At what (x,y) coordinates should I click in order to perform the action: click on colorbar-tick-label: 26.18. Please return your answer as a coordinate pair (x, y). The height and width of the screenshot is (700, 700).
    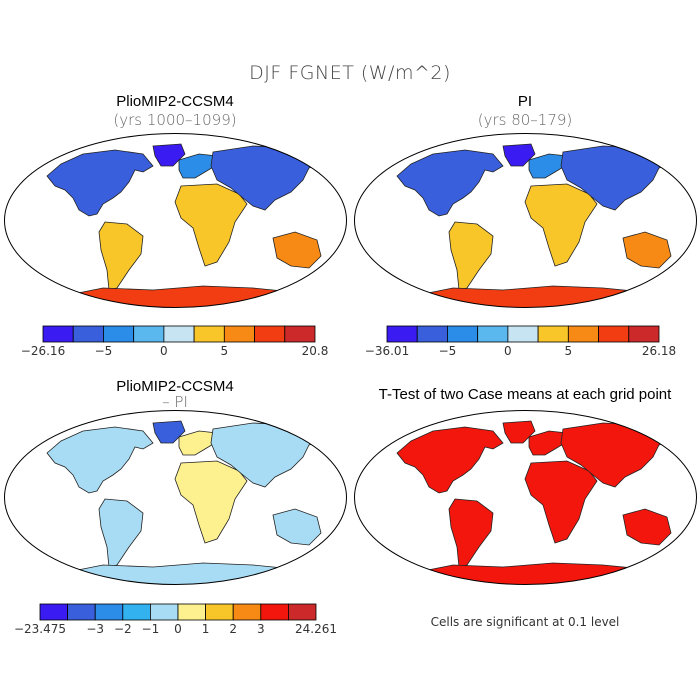
    Looking at the image, I should click on (659, 351).